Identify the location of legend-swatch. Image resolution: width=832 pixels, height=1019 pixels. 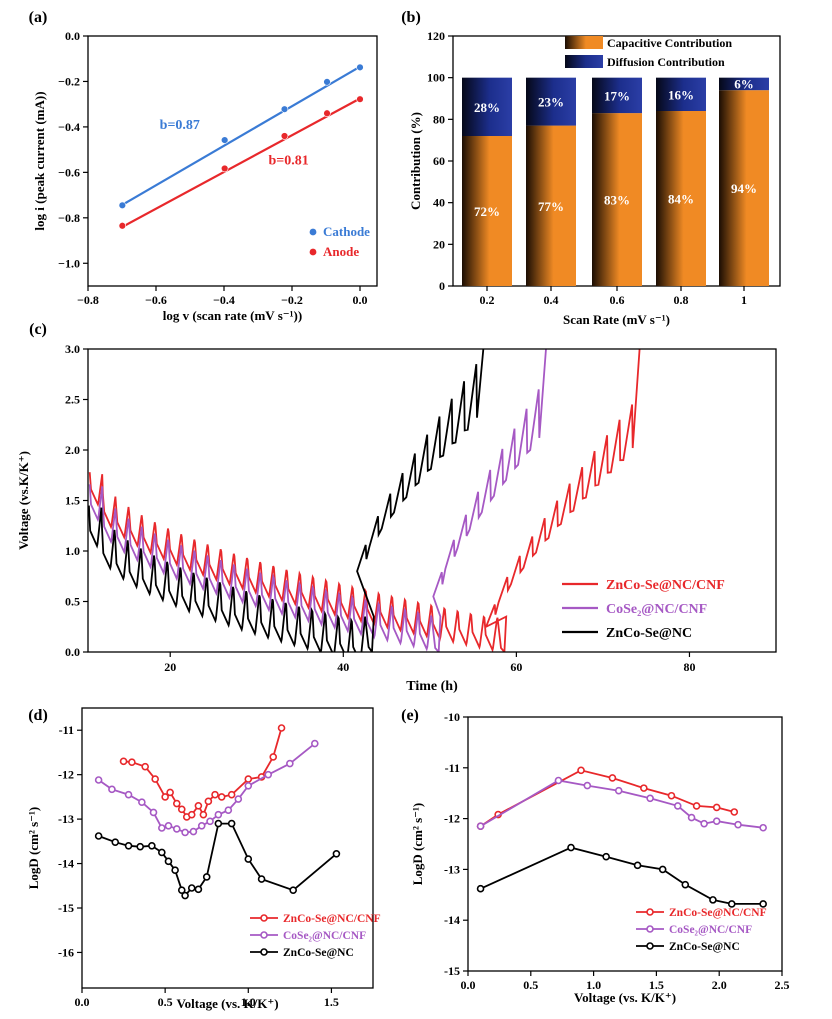
(584, 42).